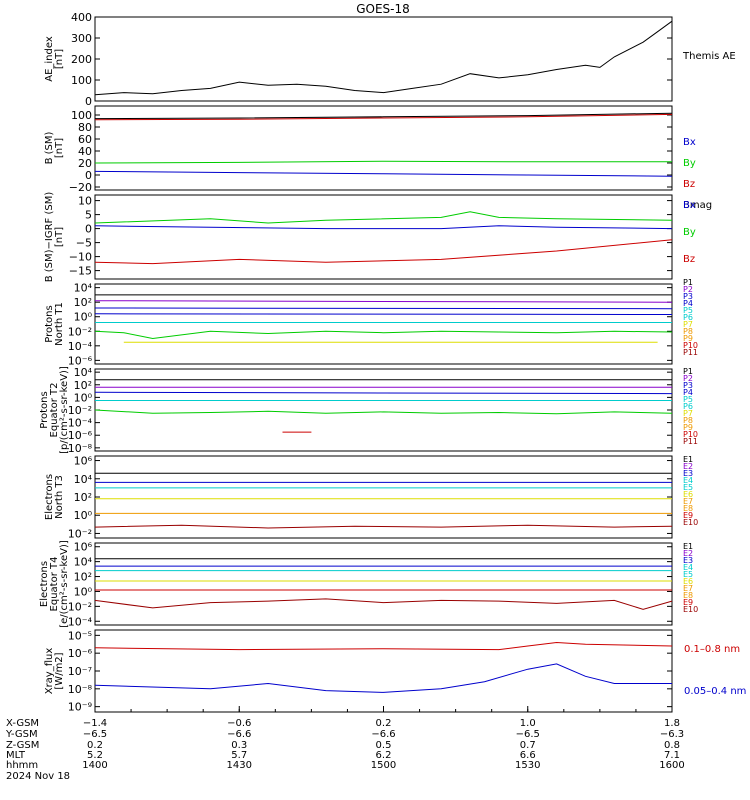 The image size is (750, 800). What do you see at coordinates (59, 59) in the screenshot?
I see `panel-1-ylabel: [nT]` at bounding box center [59, 59].